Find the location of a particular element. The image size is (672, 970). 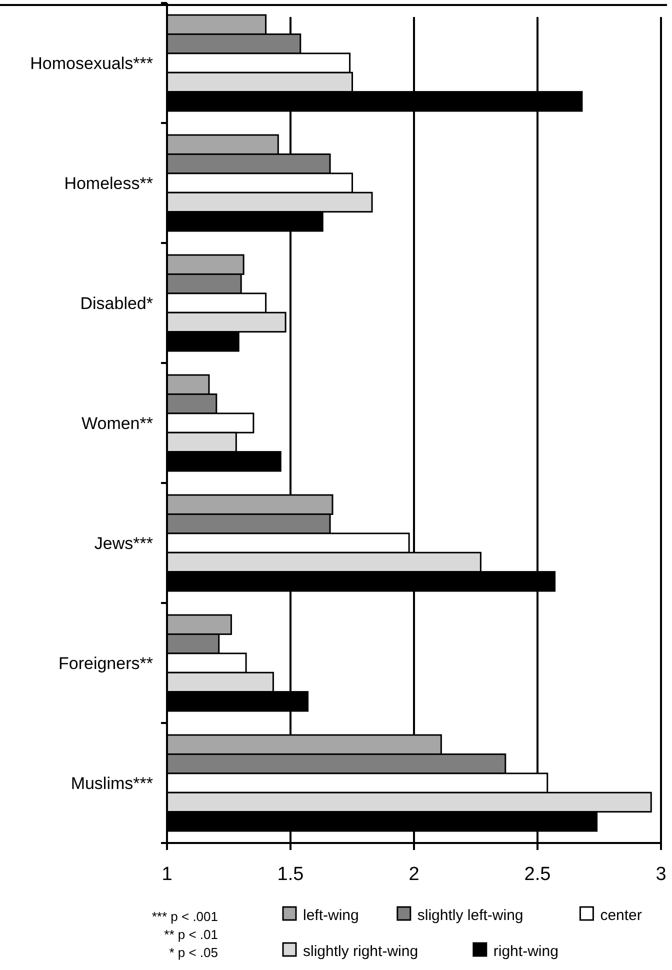

y-tick-label: Women** is located at coordinates (118, 423).